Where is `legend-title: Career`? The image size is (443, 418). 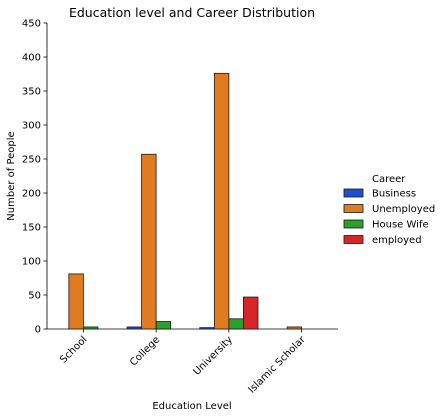 legend-title: Career is located at coordinates (389, 179).